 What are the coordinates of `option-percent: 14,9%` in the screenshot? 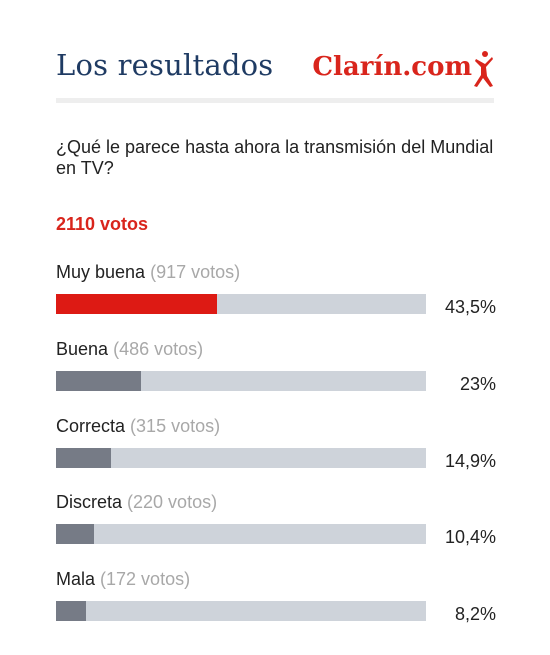 It's located at (470, 461).